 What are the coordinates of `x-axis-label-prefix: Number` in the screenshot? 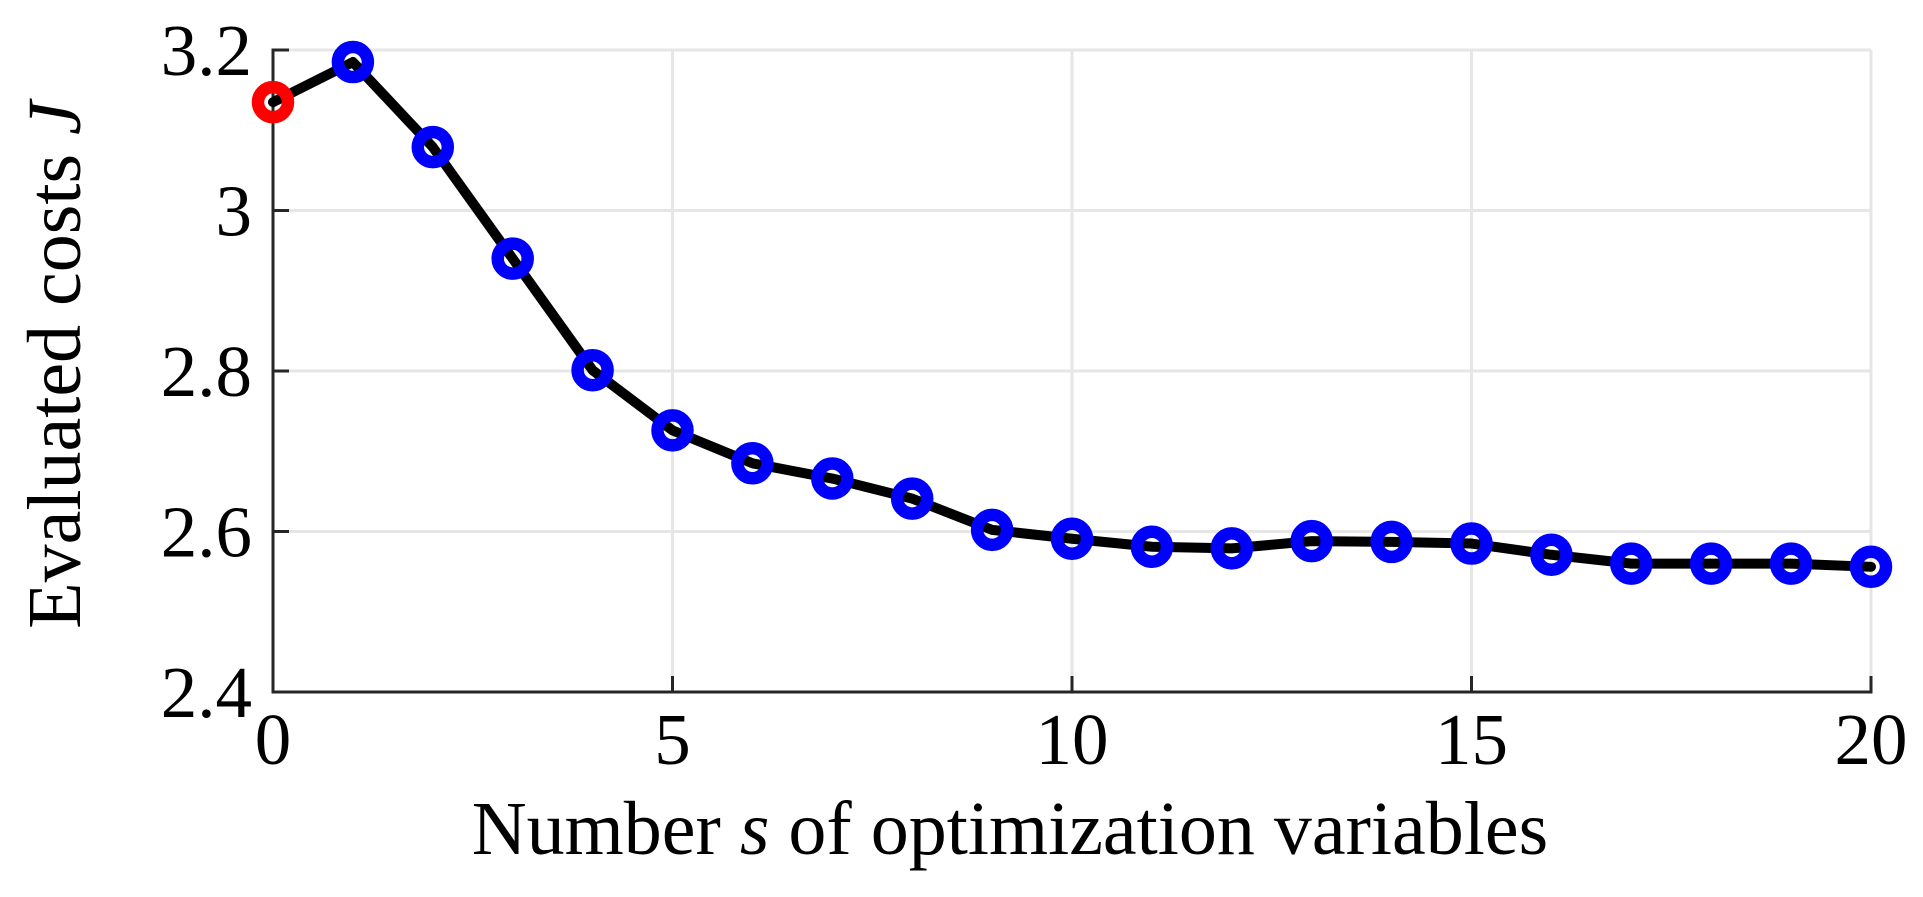 It's located at (605, 829).